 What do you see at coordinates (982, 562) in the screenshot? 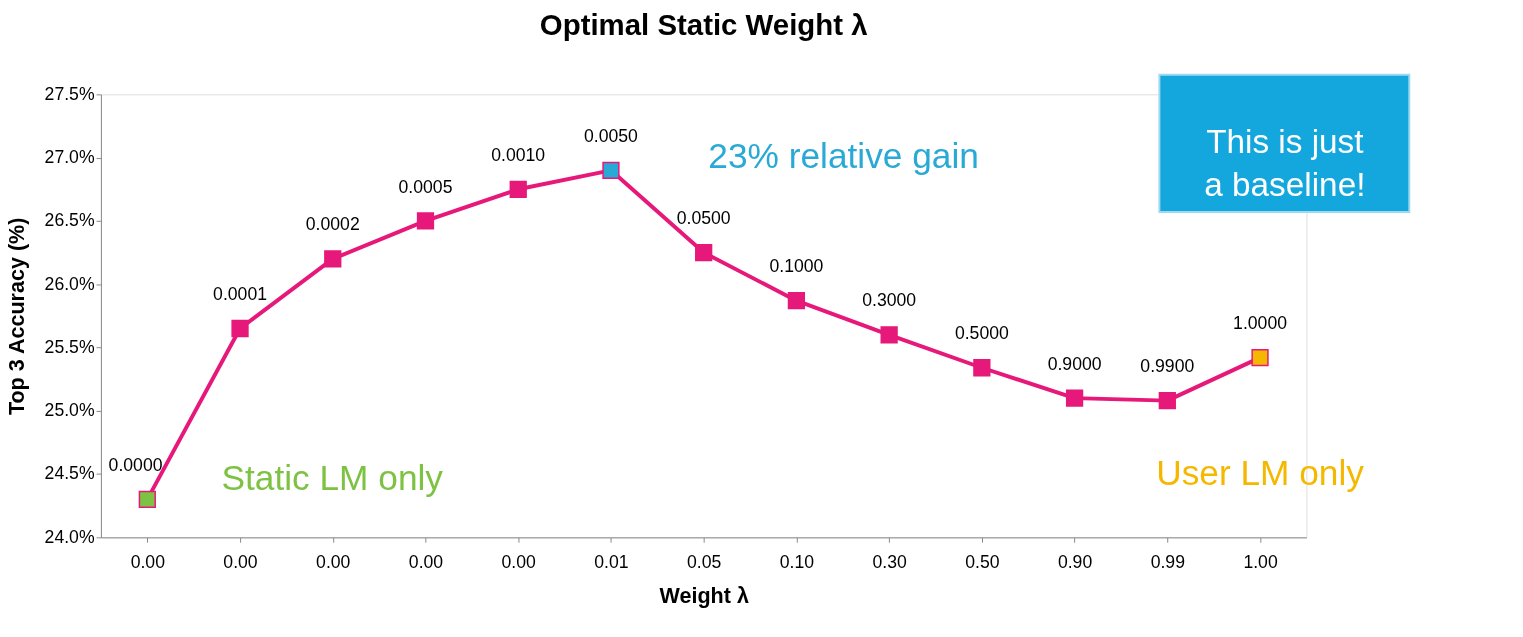
I see `x-tick-label: 0.50` at bounding box center [982, 562].